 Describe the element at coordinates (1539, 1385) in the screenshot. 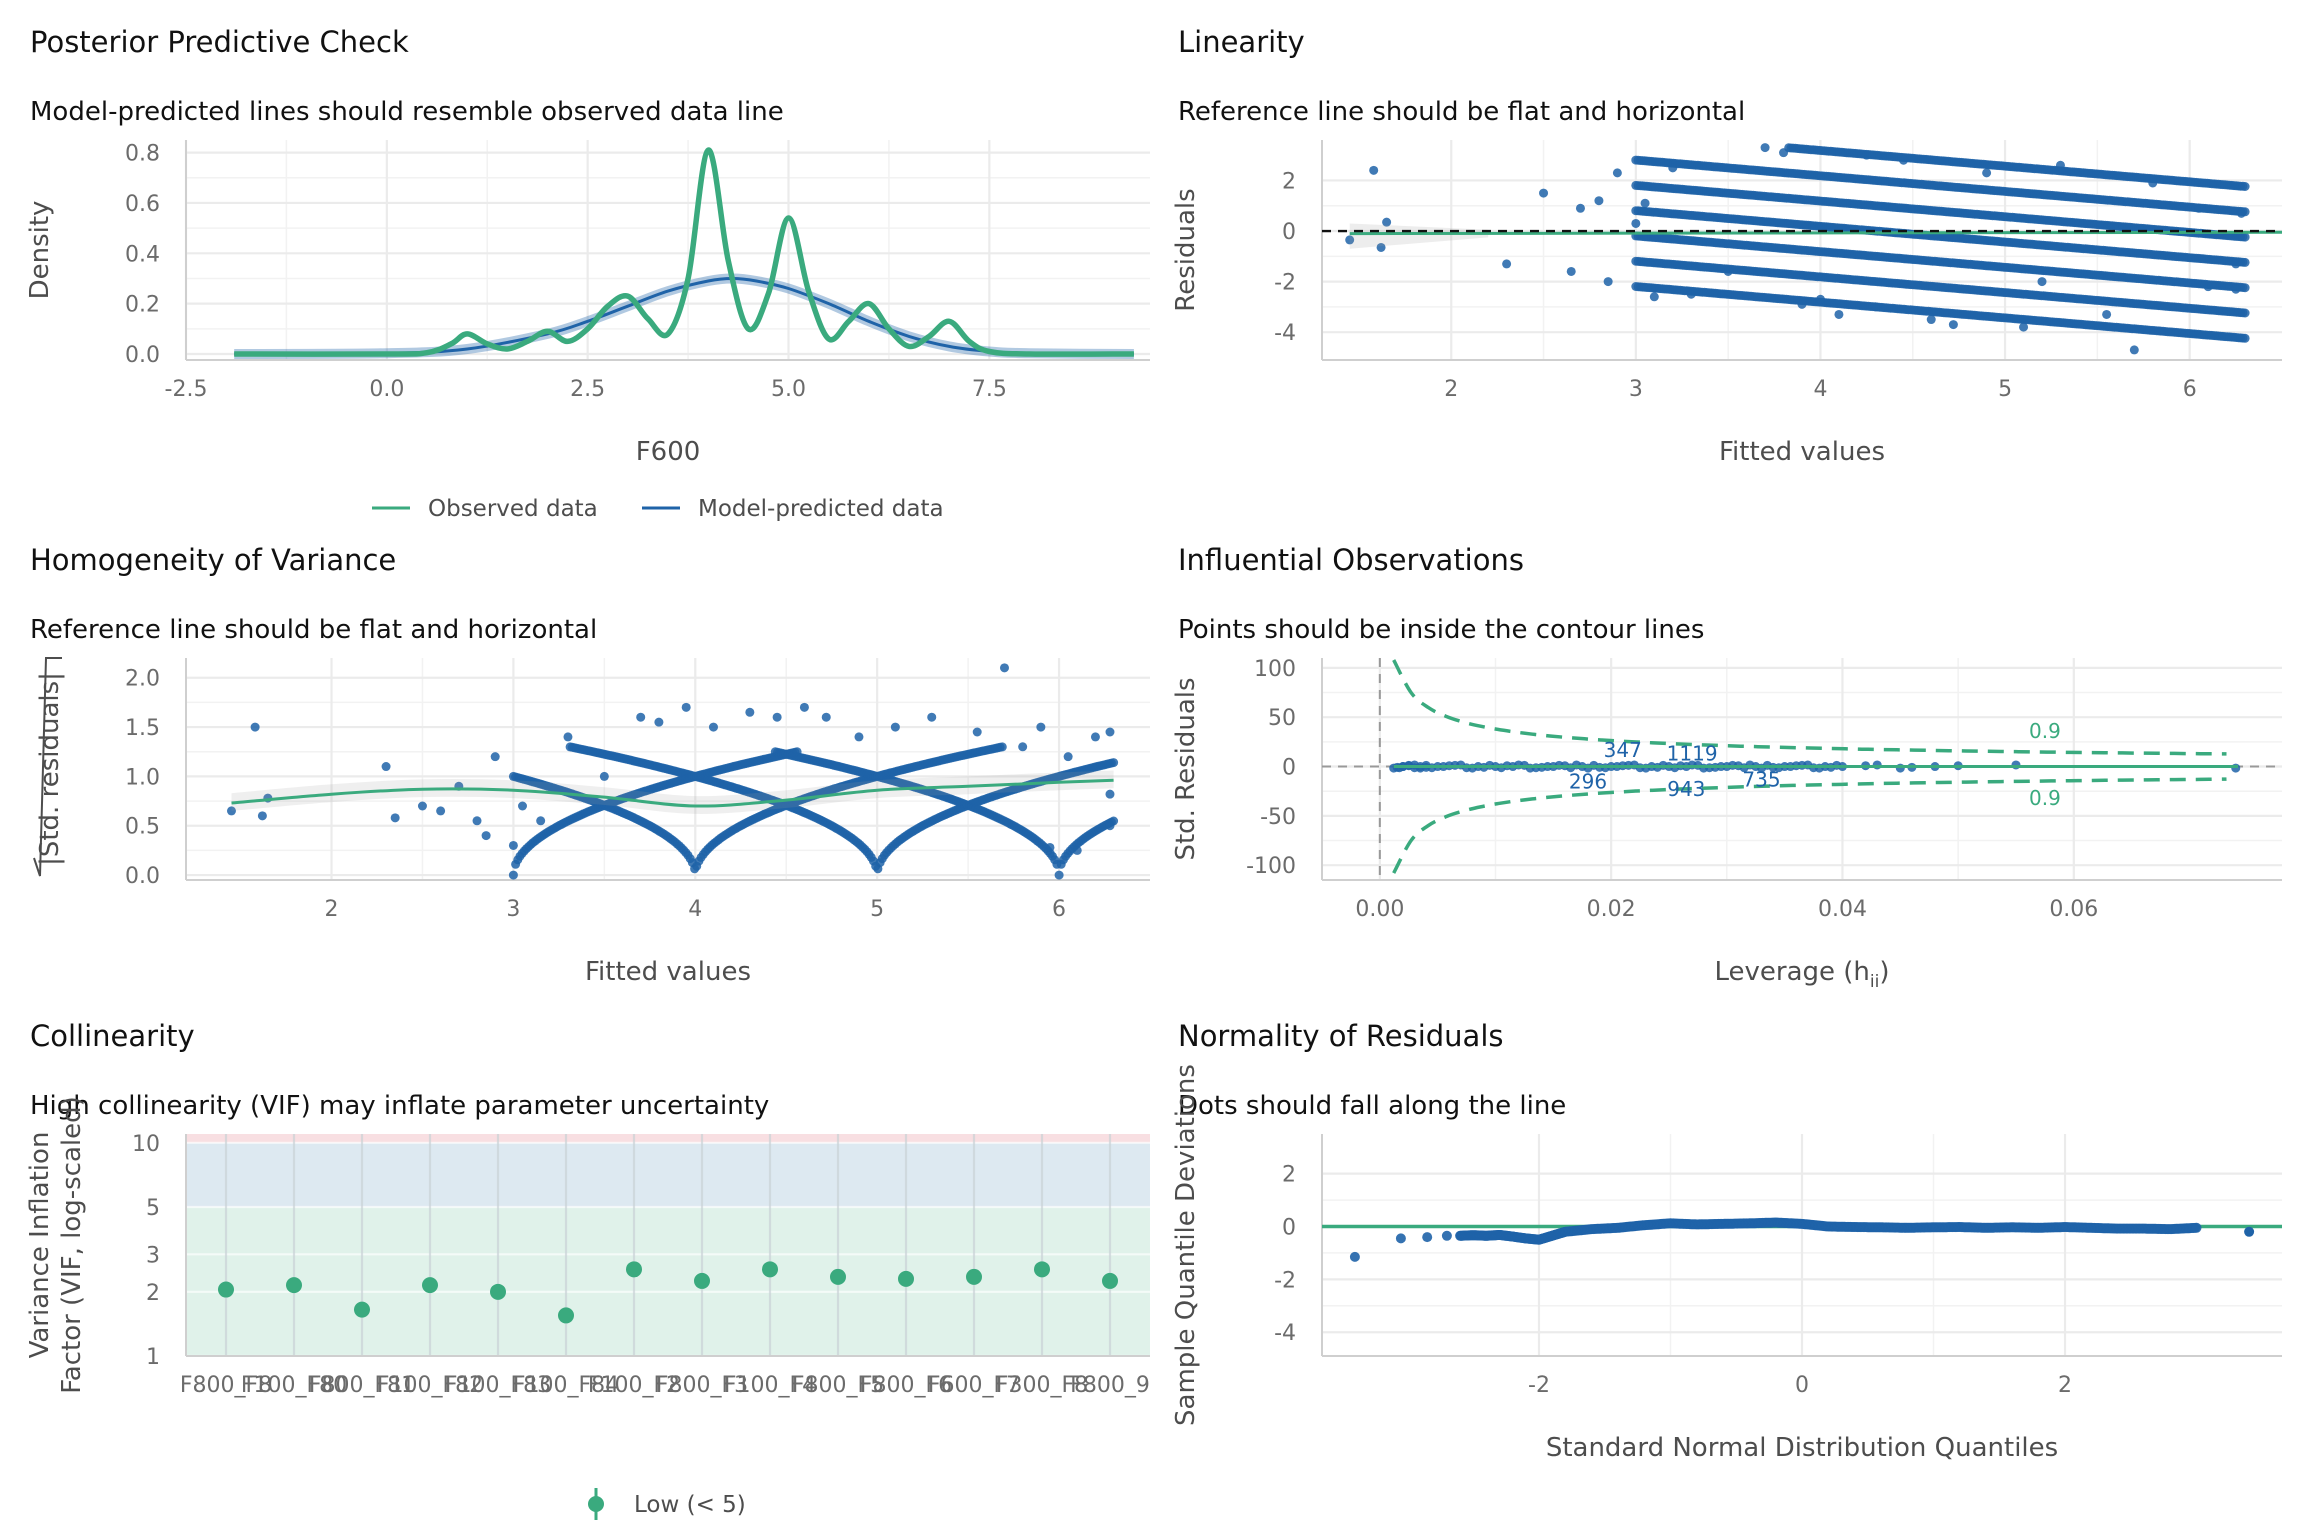

I see `x-tick-label: -2` at that location.